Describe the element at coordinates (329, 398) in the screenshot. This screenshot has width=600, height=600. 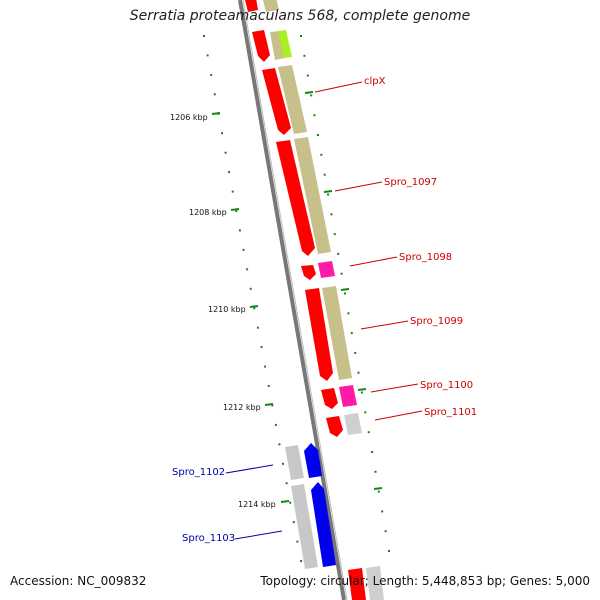
I see `gene-arrow-spro1100` at that location.